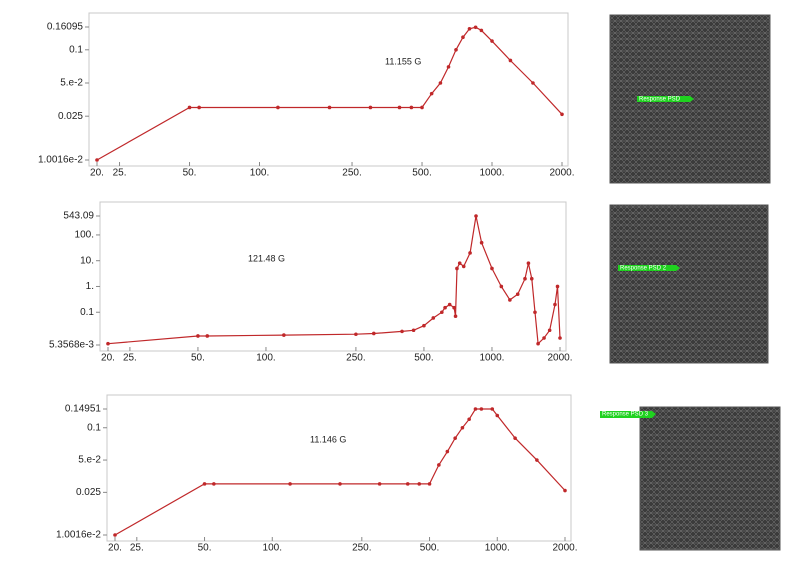 The height and width of the screenshot is (564, 800). What do you see at coordinates (78, 216) in the screenshot?
I see `y-tick-label: 543.09` at bounding box center [78, 216].